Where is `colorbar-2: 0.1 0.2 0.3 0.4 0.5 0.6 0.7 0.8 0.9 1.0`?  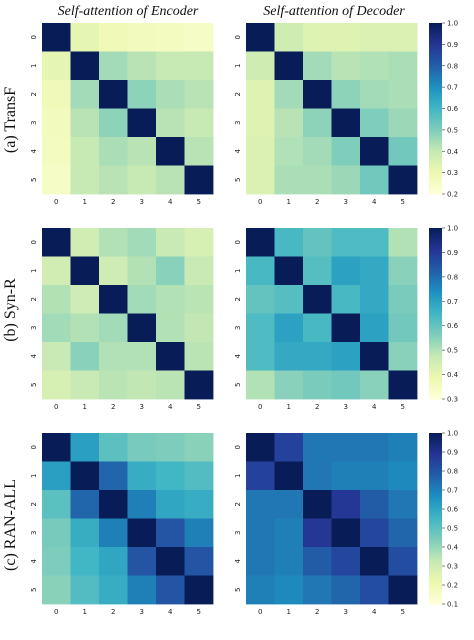
colorbar-2: 0.1 0.2 0.3 0.4 0.5 0.6 0.7 0.8 0.9 1.0 is located at coordinates (444, 519).